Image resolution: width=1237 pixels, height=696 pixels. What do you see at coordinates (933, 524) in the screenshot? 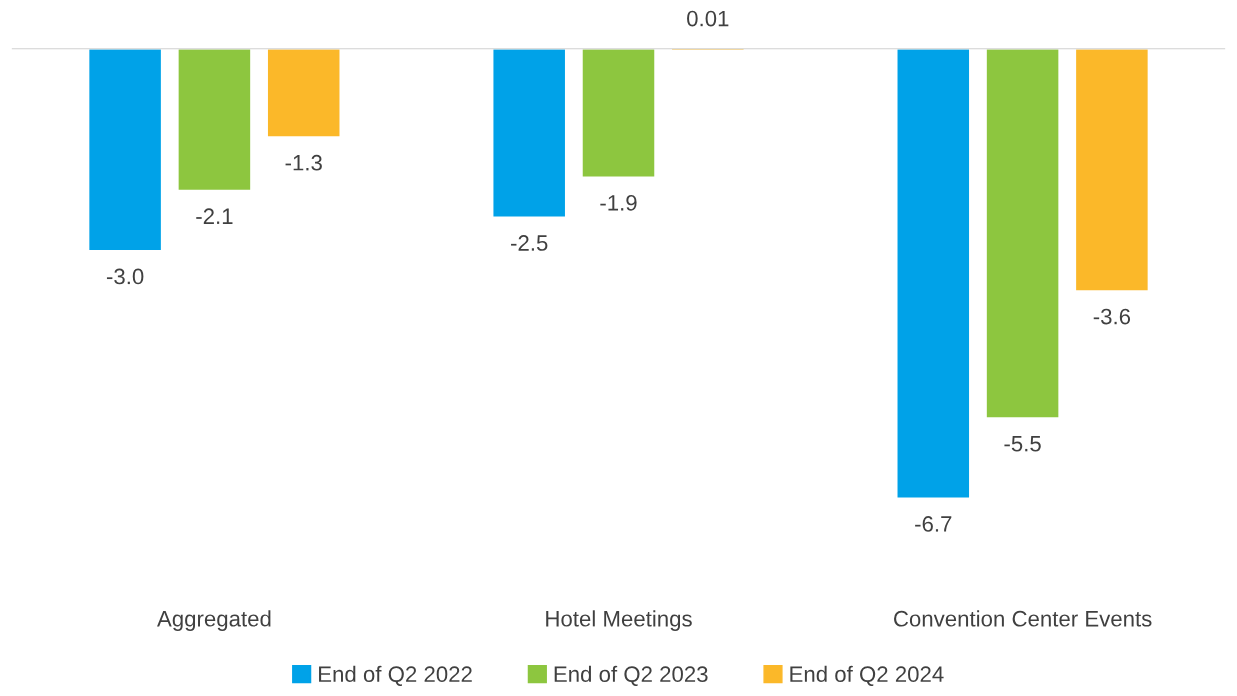
I see `data-label: -6.7` at bounding box center [933, 524].